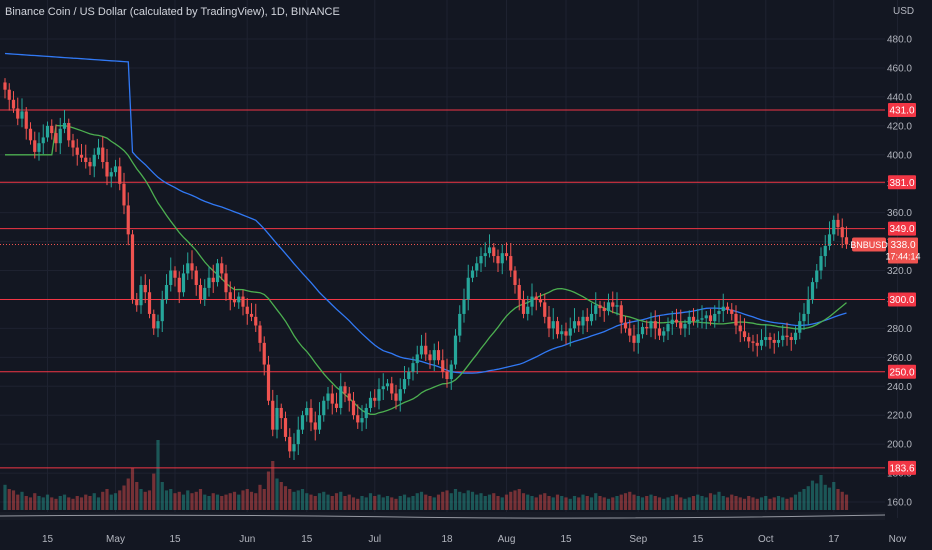  I want to click on y-tick-label: 280.0, so click(899, 329).